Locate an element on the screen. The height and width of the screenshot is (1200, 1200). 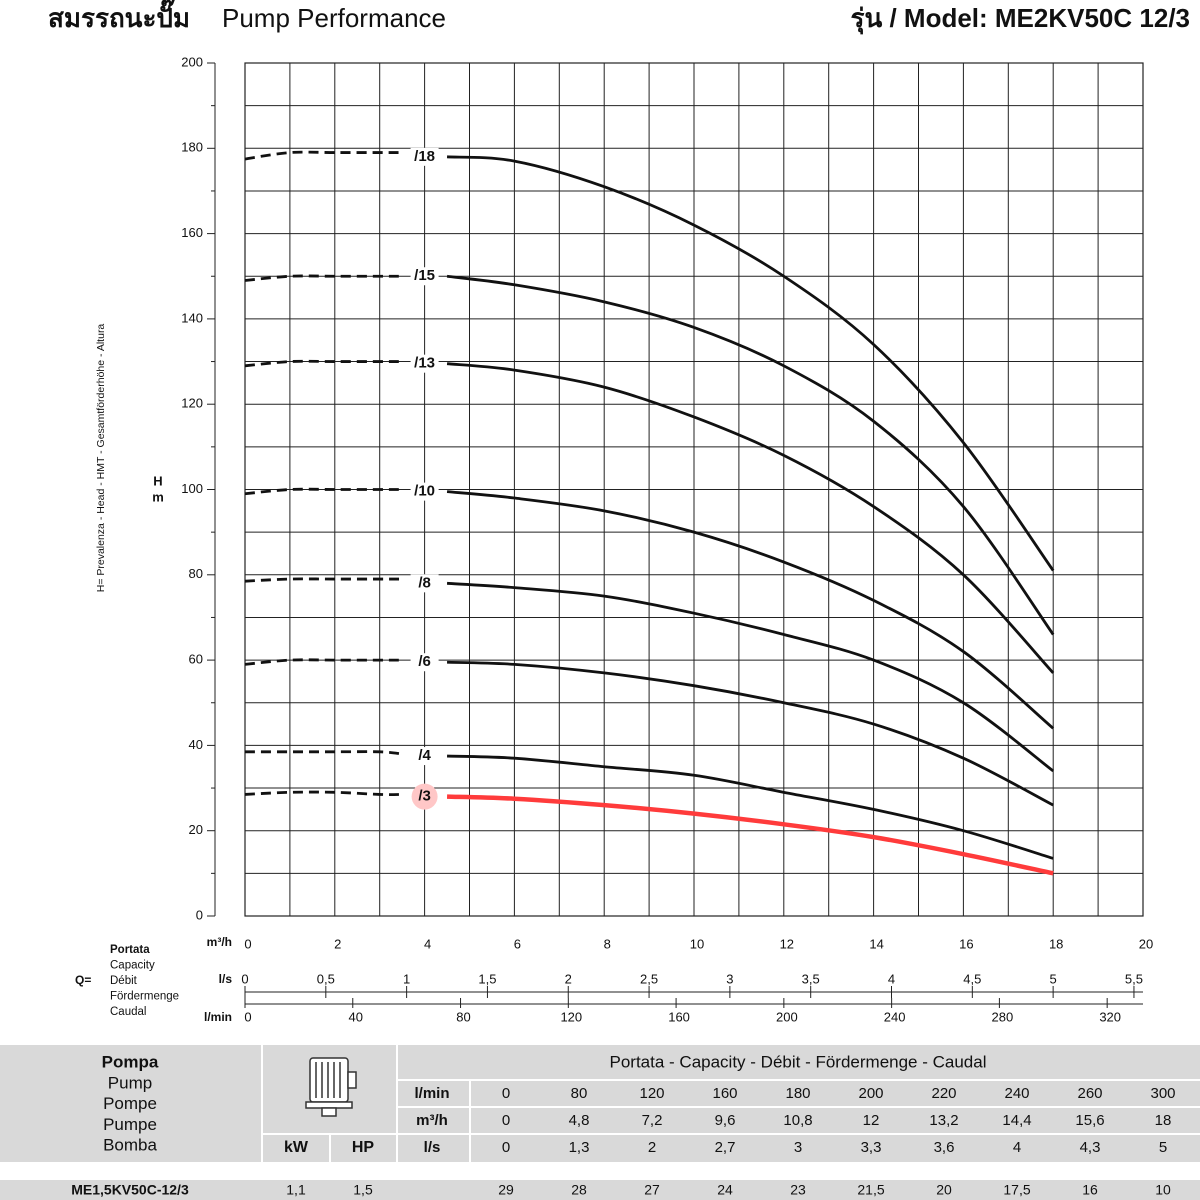
flow-cell: 2,7 is located at coordinates (725, 1147).